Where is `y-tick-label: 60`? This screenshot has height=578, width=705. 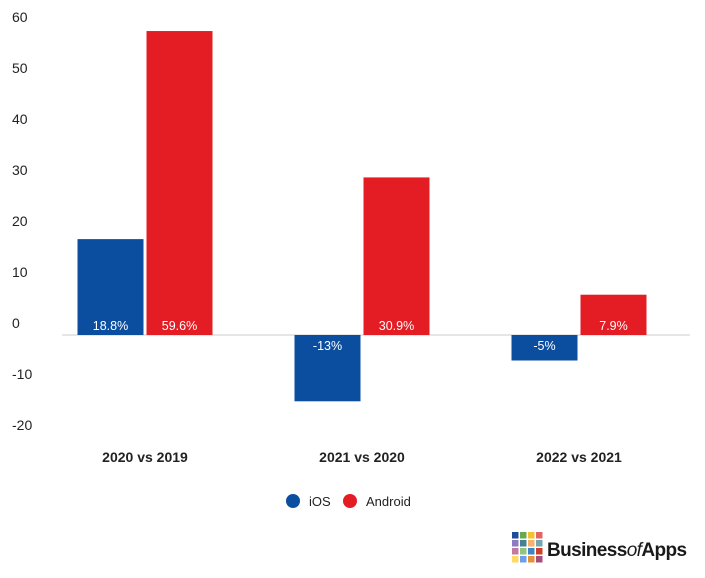
y-tick-label: 60 is located at coordinates (20, 17).